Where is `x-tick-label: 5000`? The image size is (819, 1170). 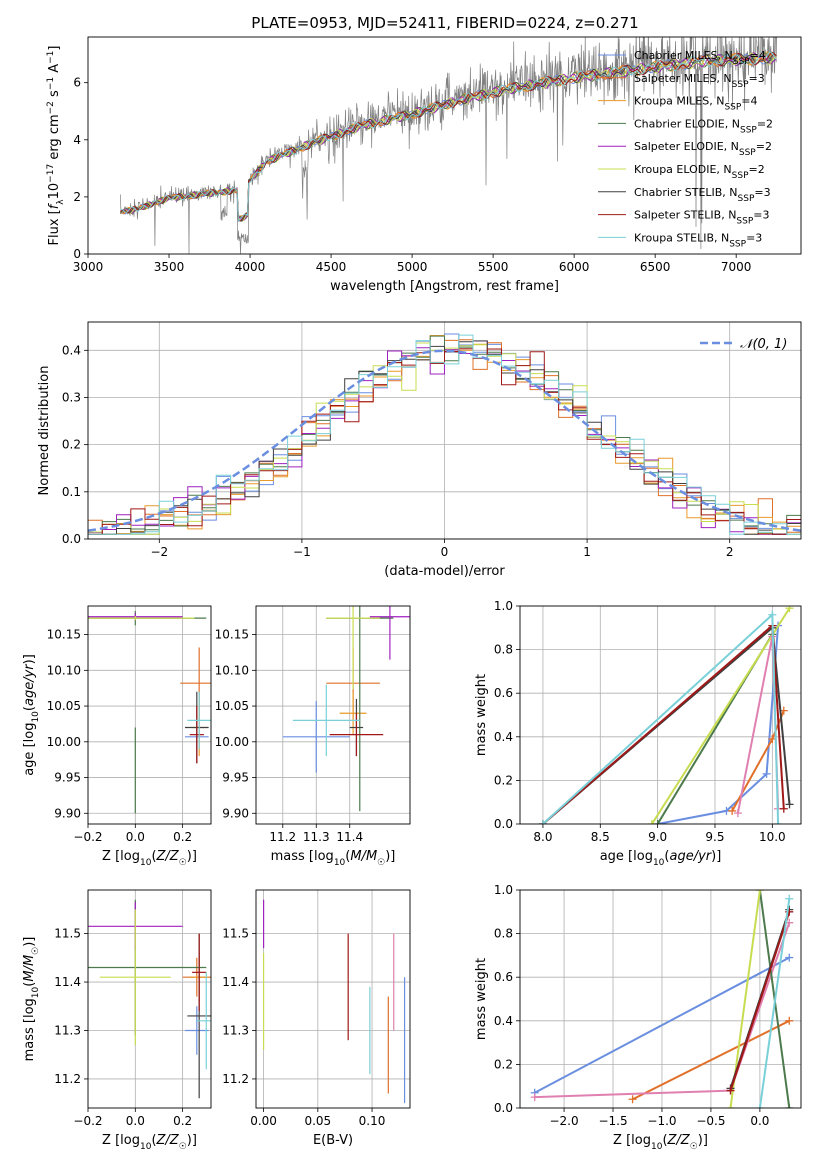
x-tick-label: 5000 is located at coordinates (412, 267).